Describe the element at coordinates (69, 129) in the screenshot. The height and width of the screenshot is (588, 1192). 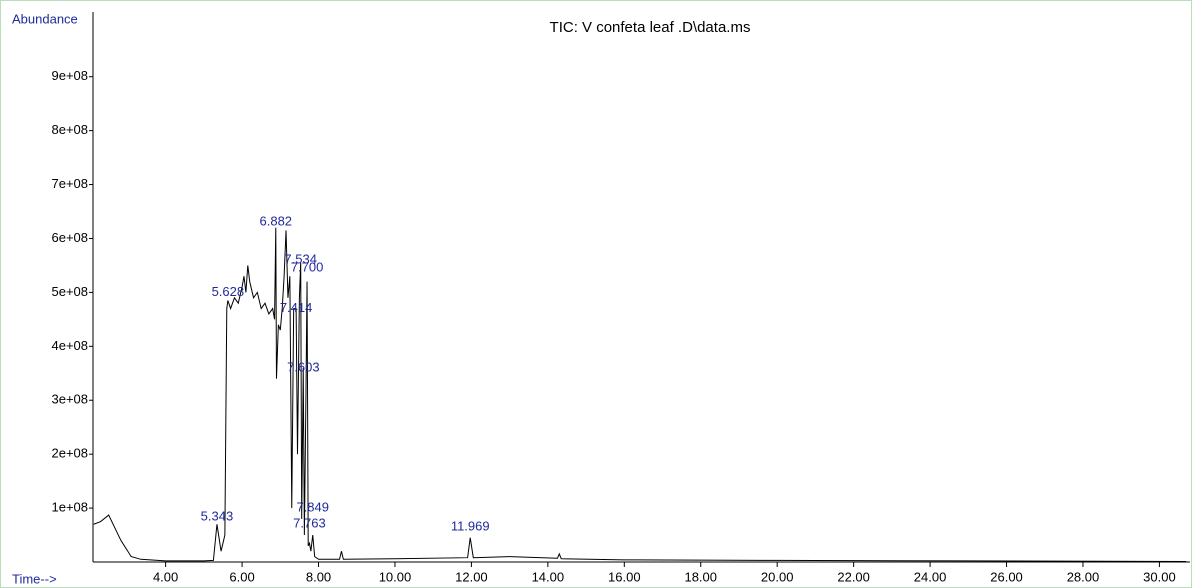
I see `y-tick-label: 8e+08` at that location.